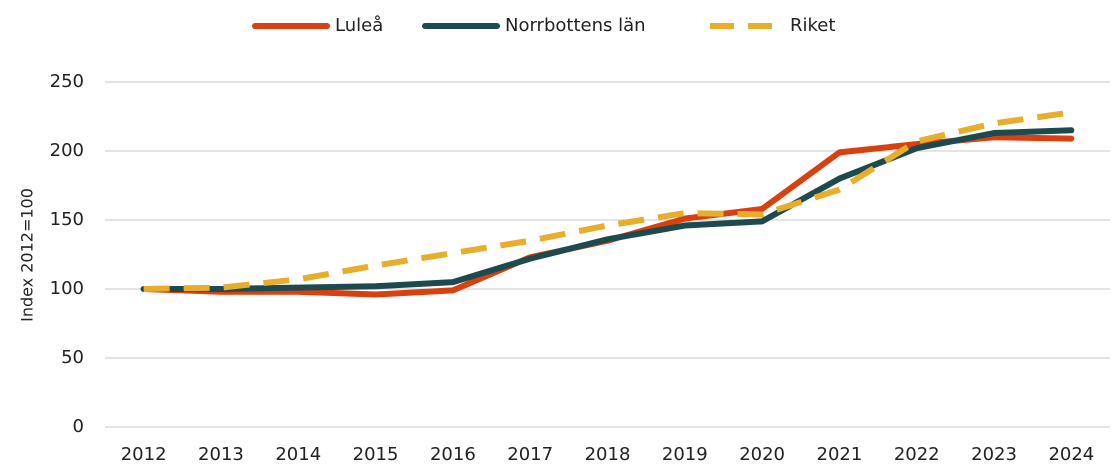  What do you see at coordinates (27, 255) in the screenshot?
I see `y-axis-label: Index 2012=100` at bounding box center [27, 255].